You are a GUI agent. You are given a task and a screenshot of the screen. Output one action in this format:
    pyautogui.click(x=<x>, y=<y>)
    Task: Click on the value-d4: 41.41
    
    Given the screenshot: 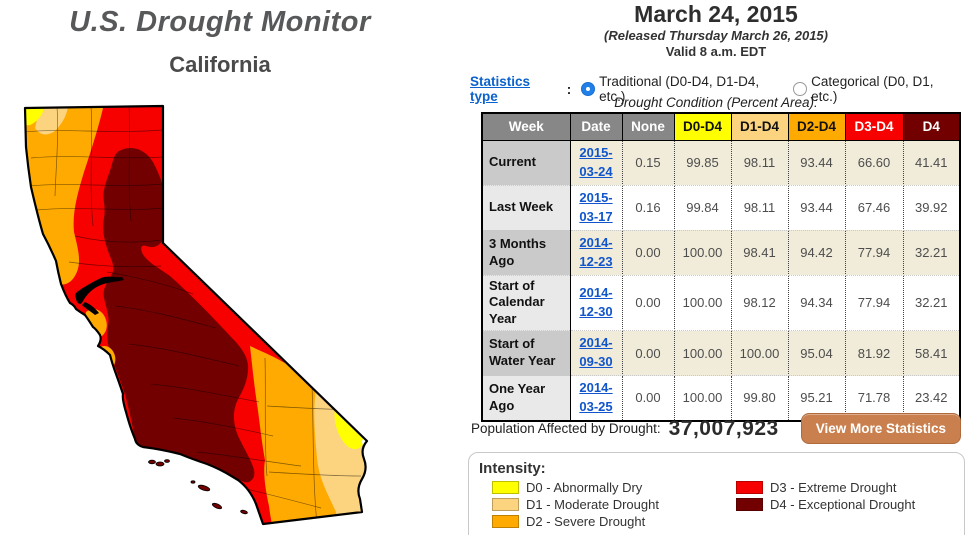 What is the action you would take?
    pyautogui.click(x=932, y=163)
    